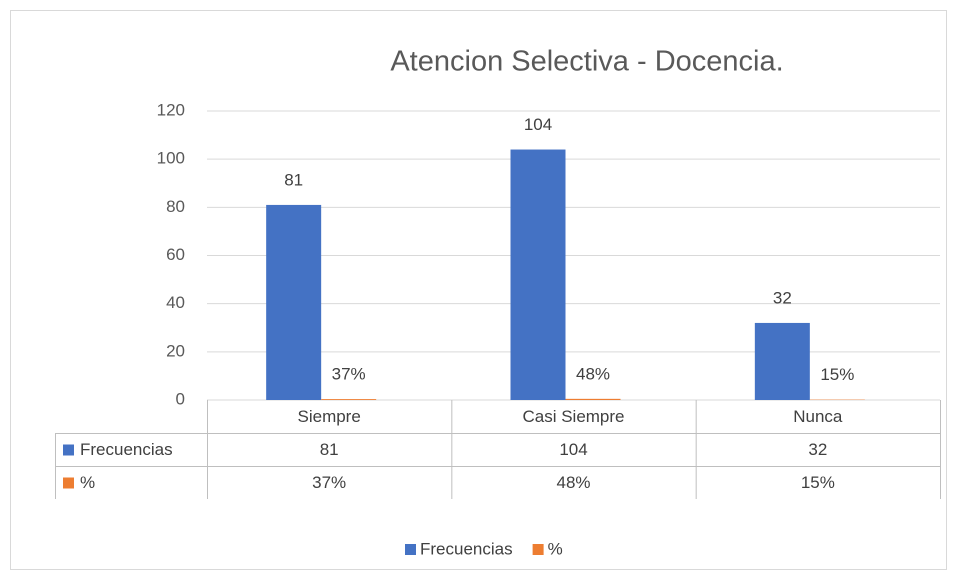 This screenshot has height=585, width=957. I want to click on y-tick-label: 20, so click(175, 350).